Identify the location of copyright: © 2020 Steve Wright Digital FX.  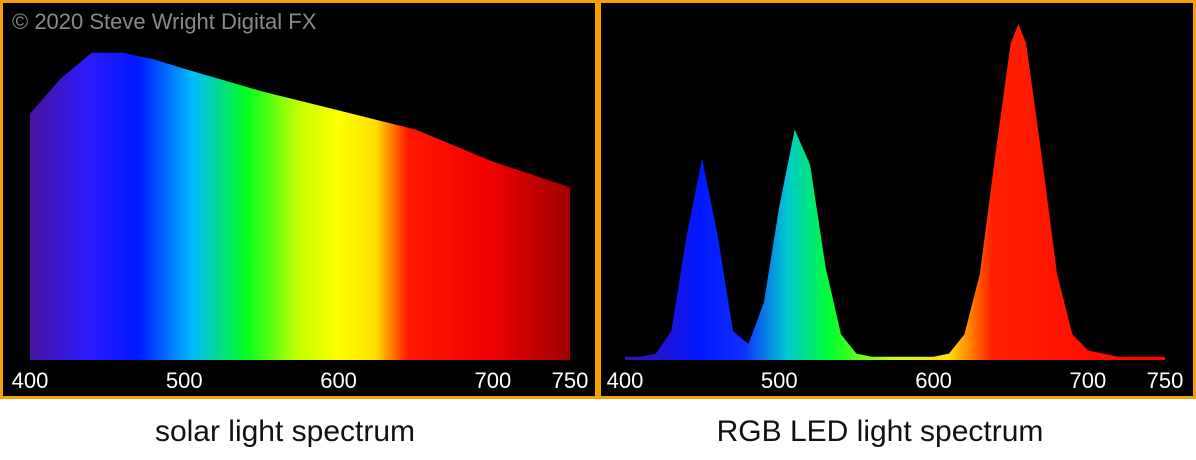
(164, 21).